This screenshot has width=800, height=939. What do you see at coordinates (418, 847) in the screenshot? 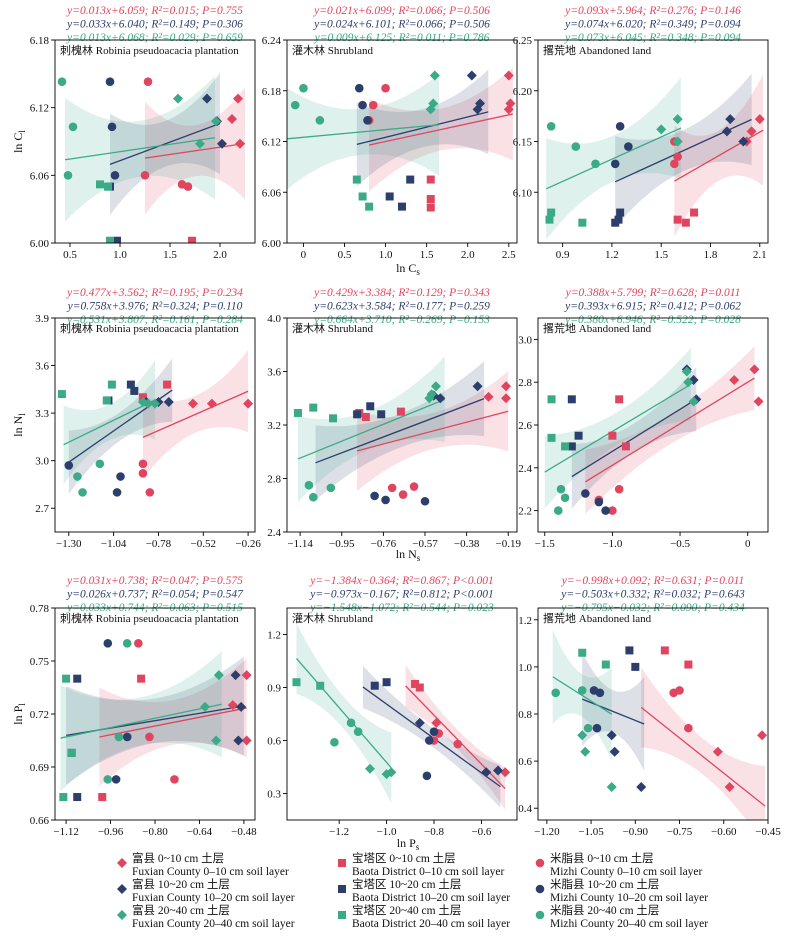
I see `x-axis-label-sub: s` at bounding box center [418, 847].